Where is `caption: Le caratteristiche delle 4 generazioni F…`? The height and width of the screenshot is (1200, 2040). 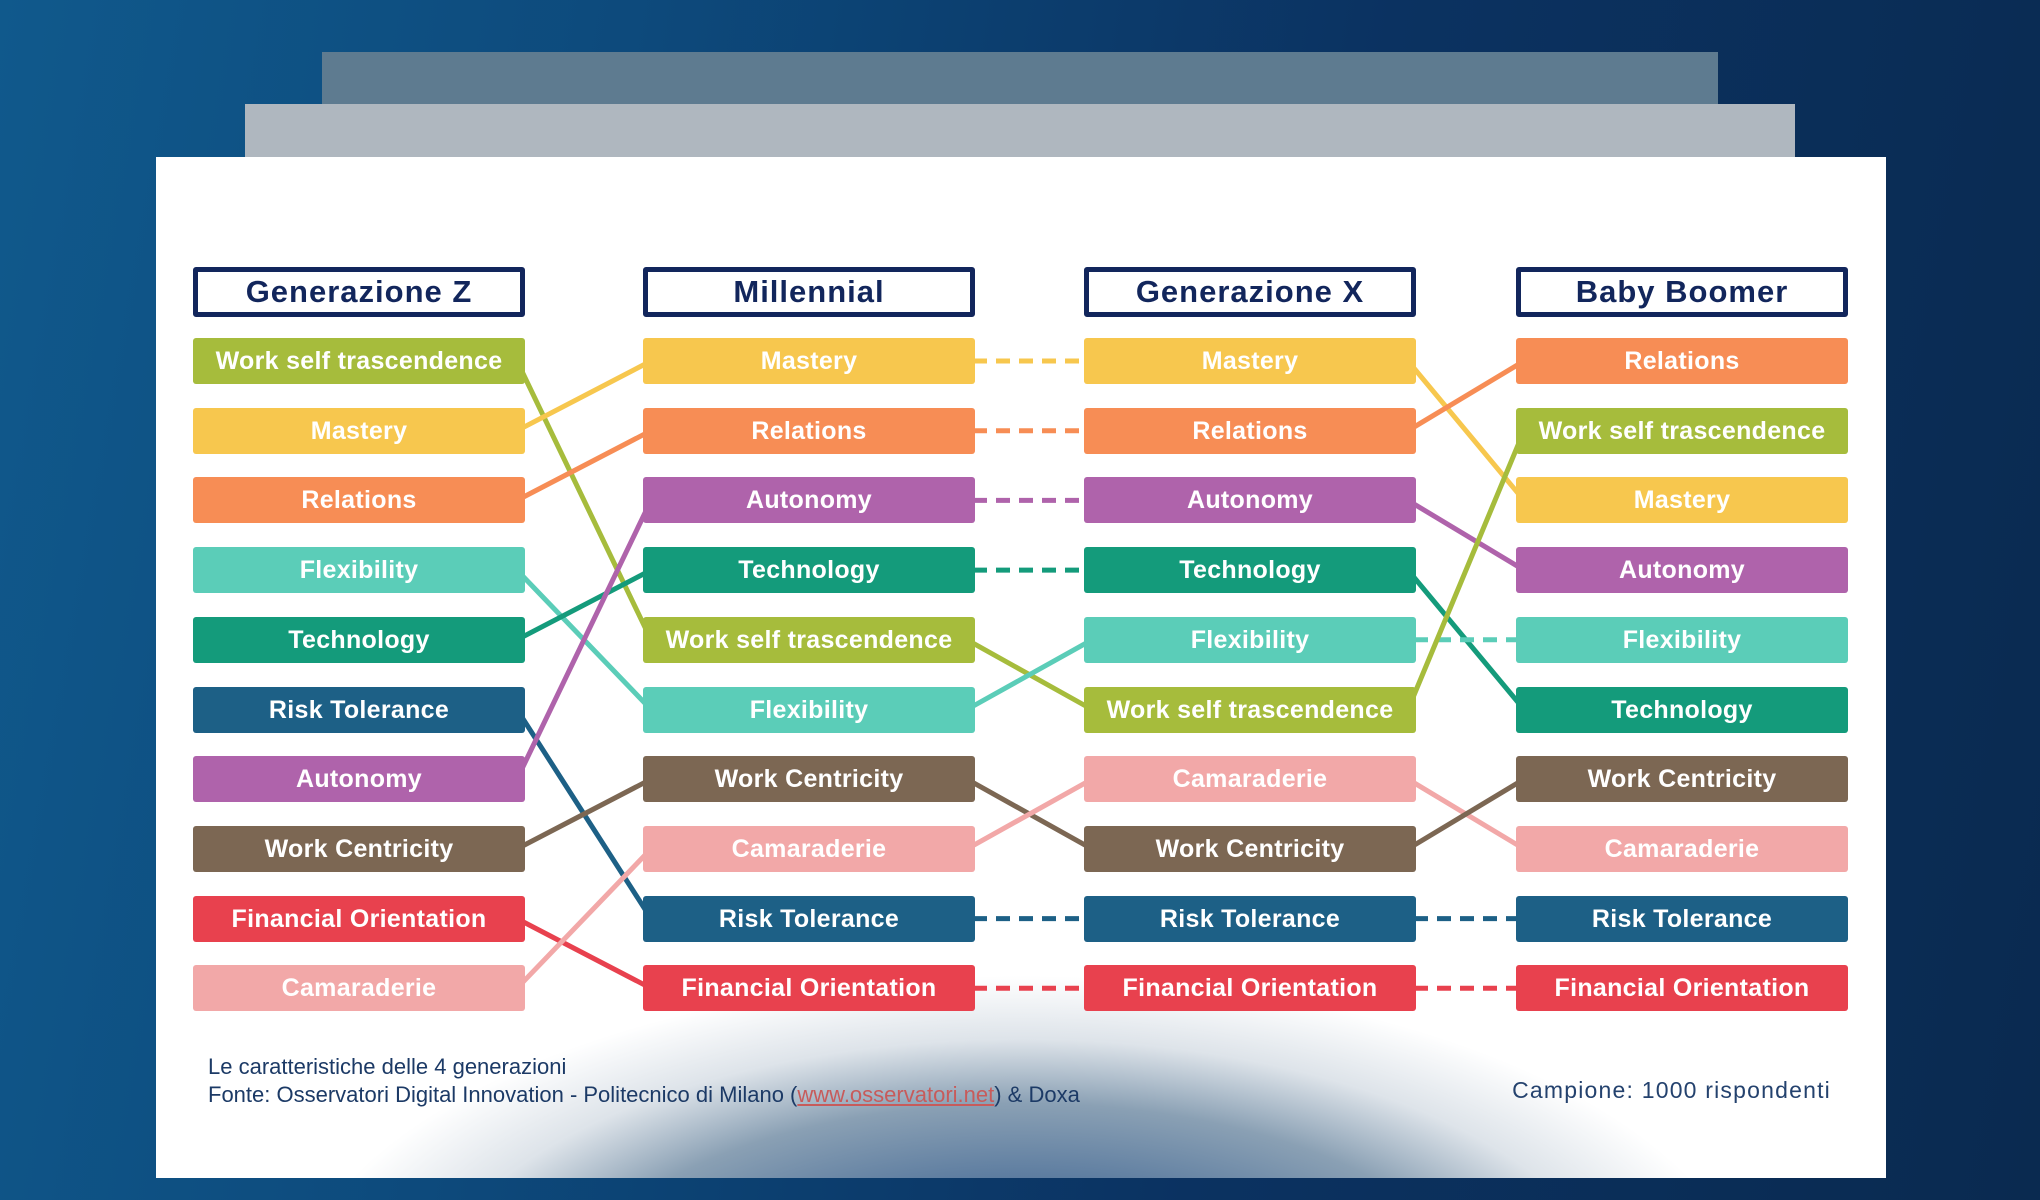 caption: Le caratteristiche delle 4 generazioni F… is located at coordinates (644, 1081).